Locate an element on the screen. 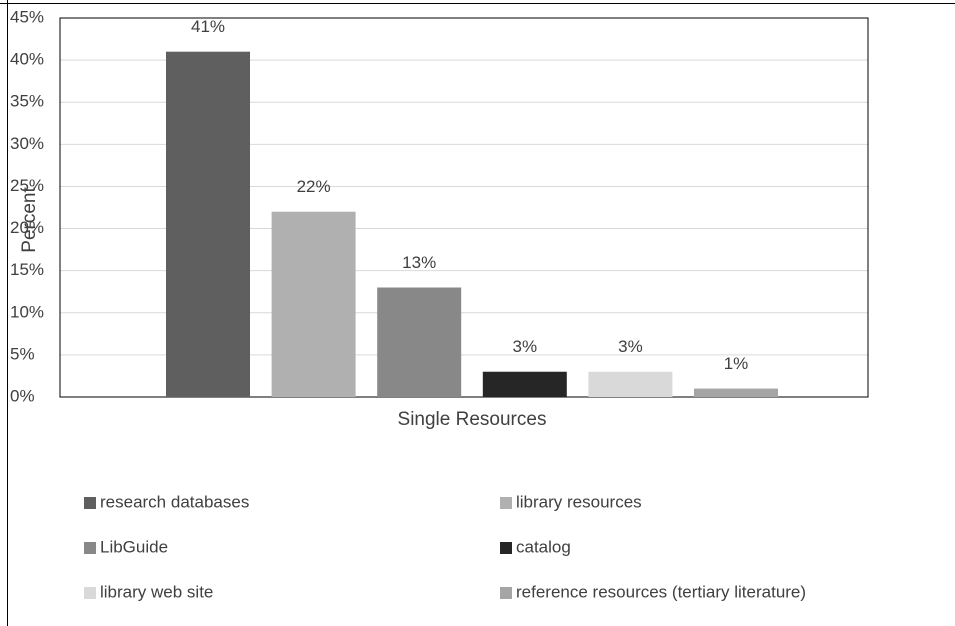  y-tick-label: 45% is located at coordinates (27, 16).